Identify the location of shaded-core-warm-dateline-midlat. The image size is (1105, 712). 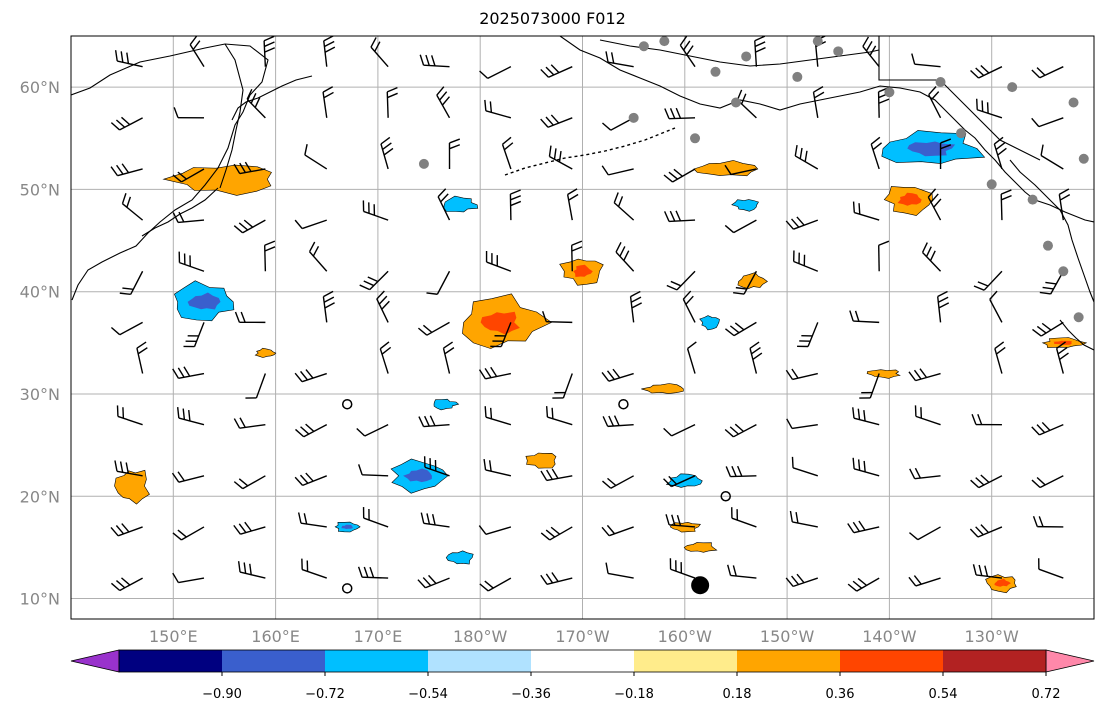
(500, 323).